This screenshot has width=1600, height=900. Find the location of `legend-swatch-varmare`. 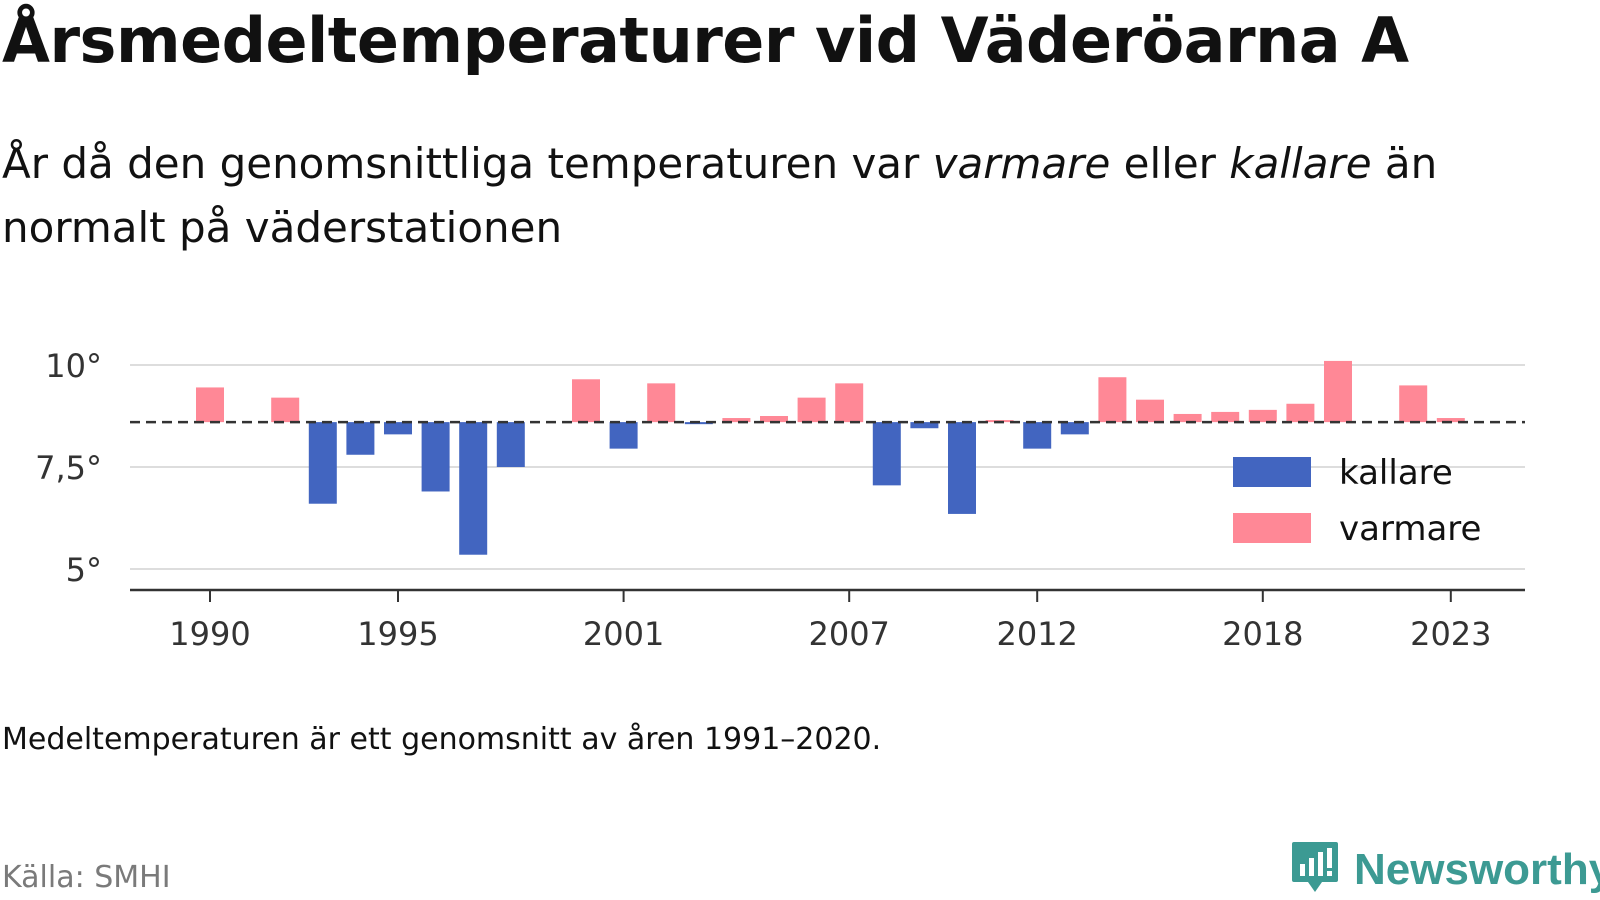

legend-swatch-varmare is located at coordinates (1272, 528).